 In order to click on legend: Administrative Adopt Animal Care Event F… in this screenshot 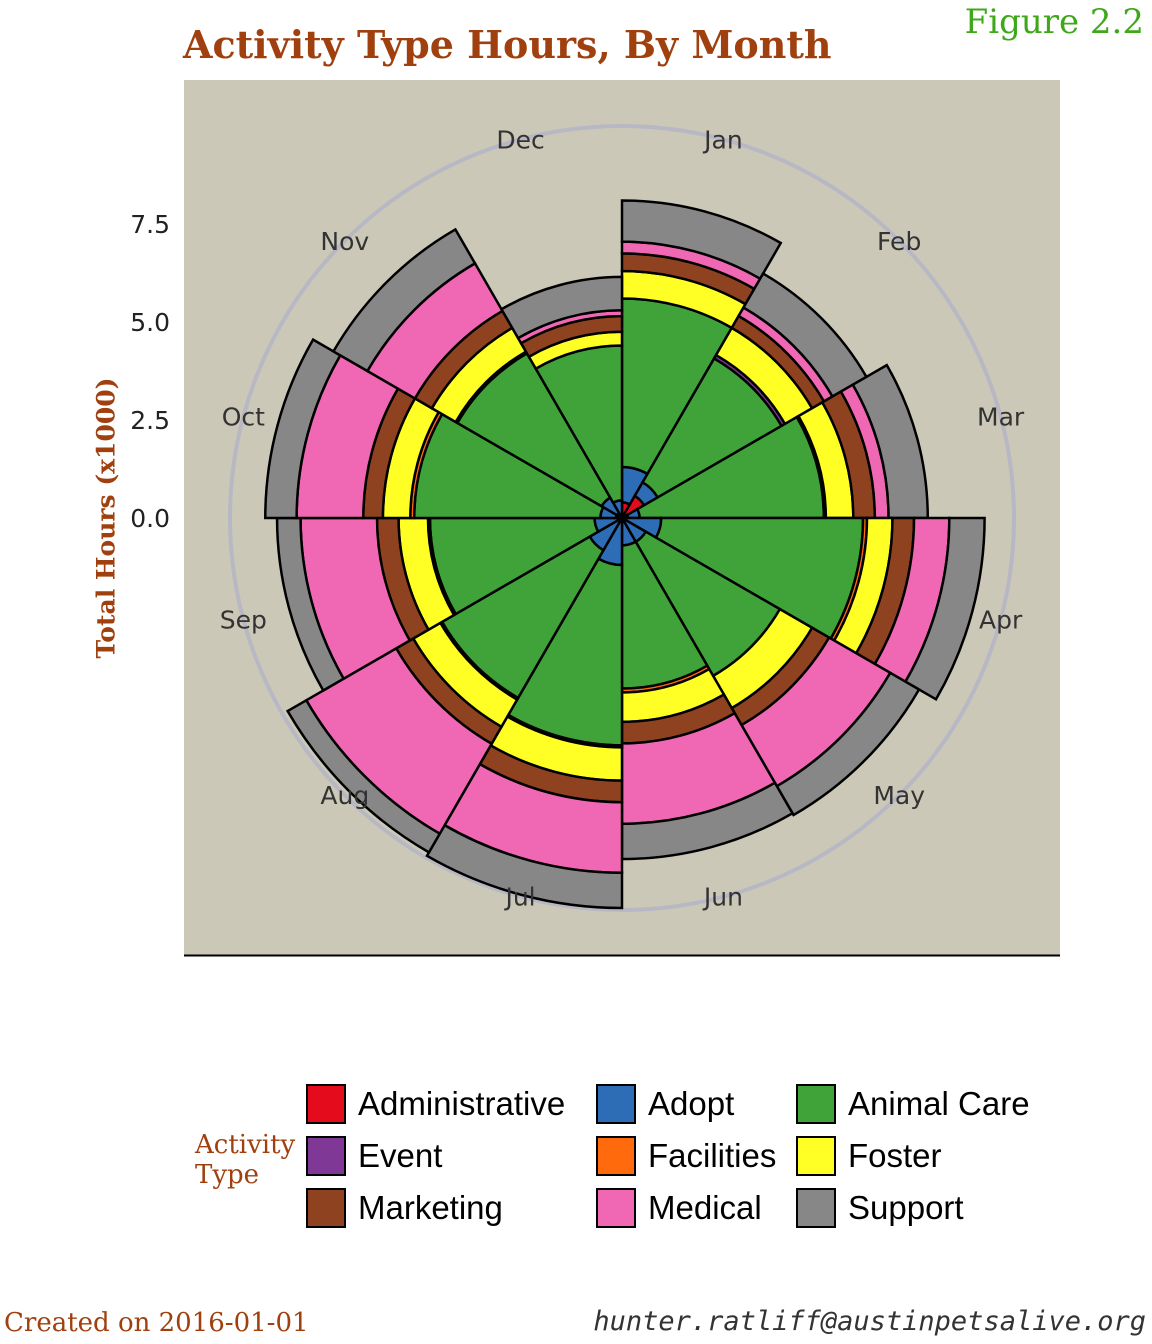, I will do `click(681, 1156)`.